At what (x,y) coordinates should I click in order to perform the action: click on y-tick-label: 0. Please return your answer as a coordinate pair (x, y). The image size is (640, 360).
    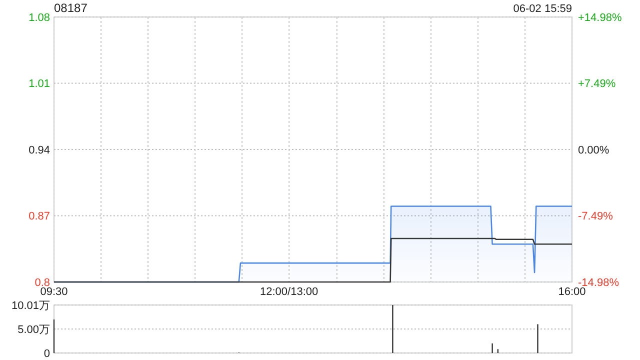
    Looking at the image, I should click on (47, 354).